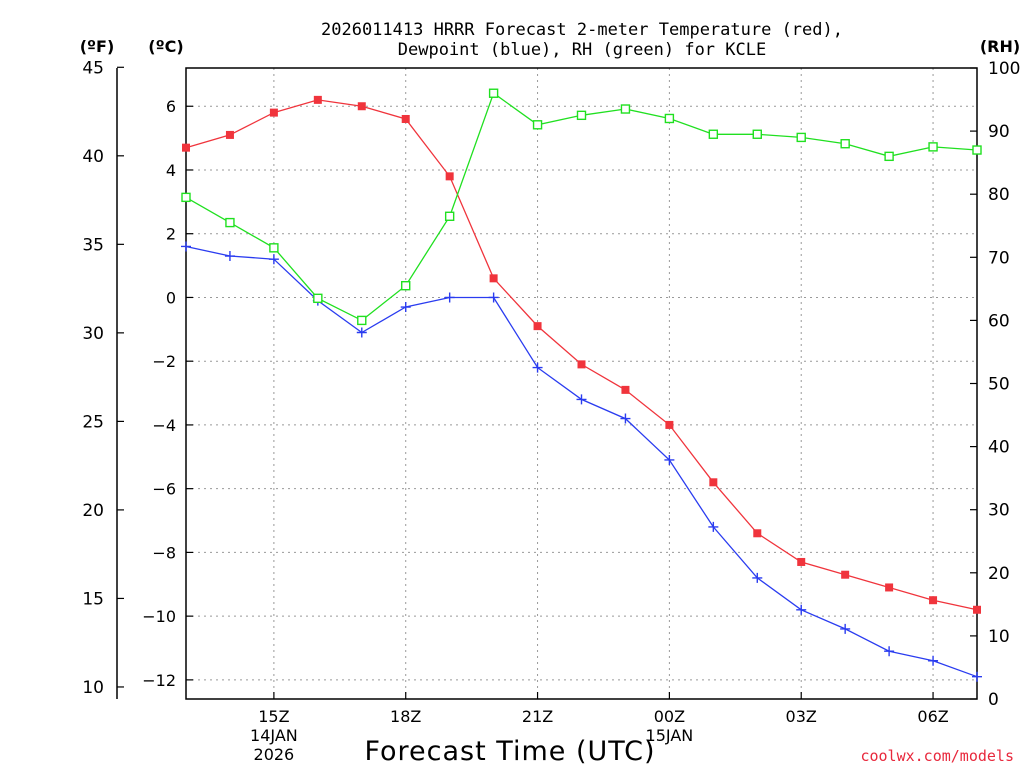 This screenshot has height=768, width=1024. Describe the element at coordinates (274, 754) in the screenshot. I see `date-label-year: 2026` at that location.